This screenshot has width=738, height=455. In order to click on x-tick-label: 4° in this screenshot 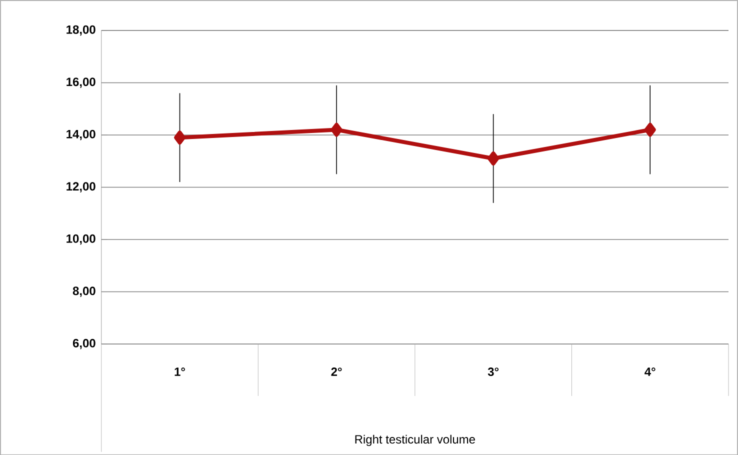, I will do `click(650, 371)`.